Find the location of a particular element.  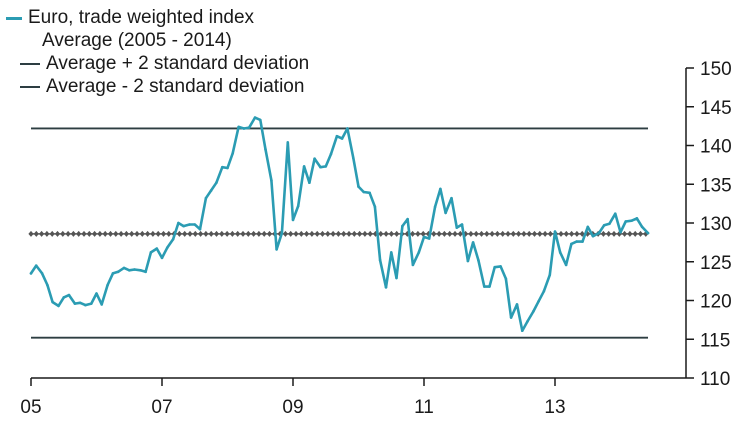

y-tick-label: 150 is located at coordinates (716, 69).